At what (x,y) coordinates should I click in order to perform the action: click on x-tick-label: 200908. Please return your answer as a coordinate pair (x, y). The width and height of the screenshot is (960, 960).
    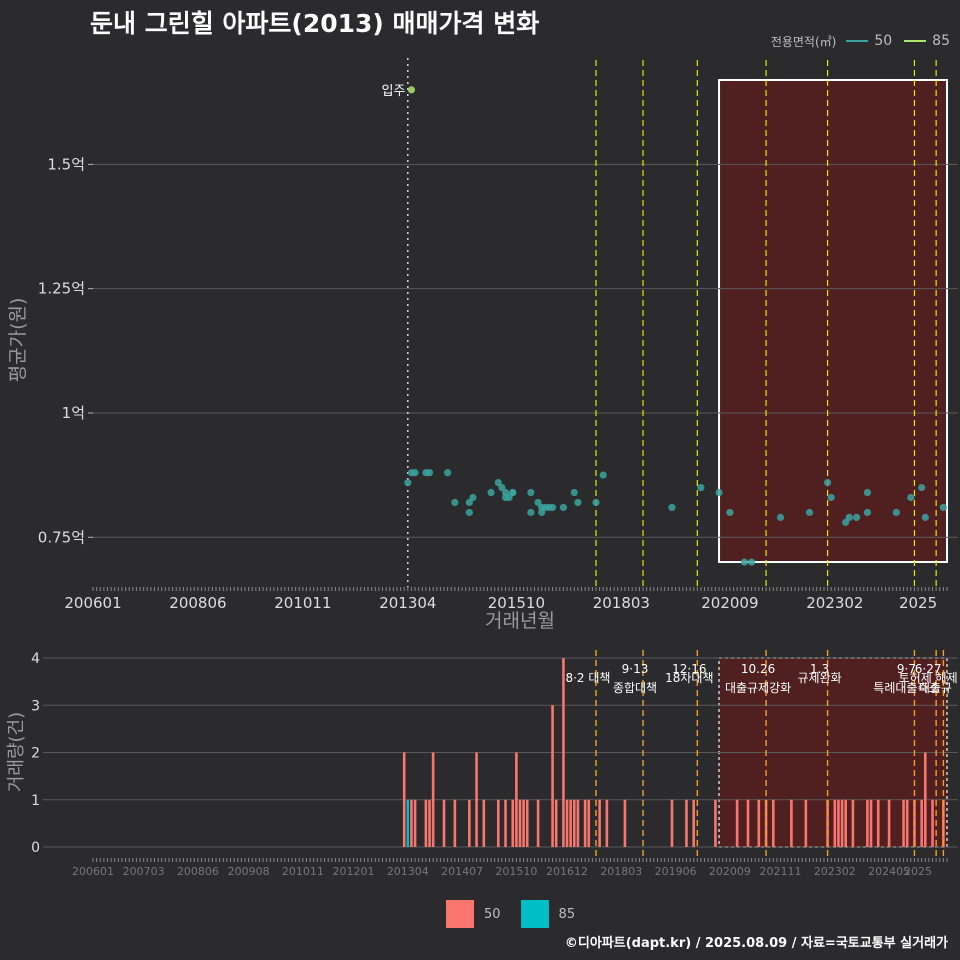
    Looking at the image, I should click on (249, 871).